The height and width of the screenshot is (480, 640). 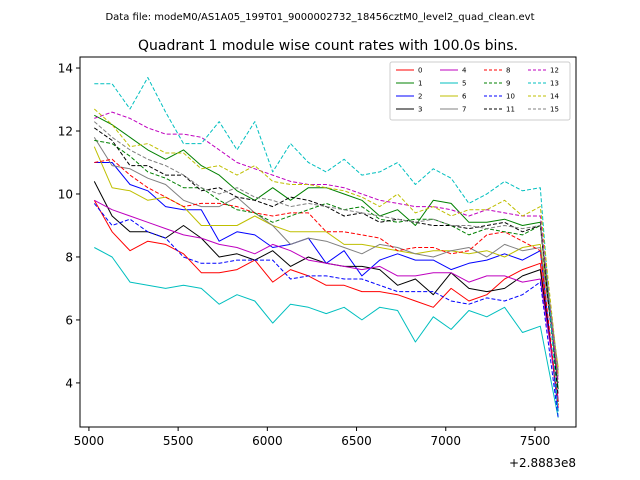 I want to click on legend-label-12: 12, so click(x=554, y=71).